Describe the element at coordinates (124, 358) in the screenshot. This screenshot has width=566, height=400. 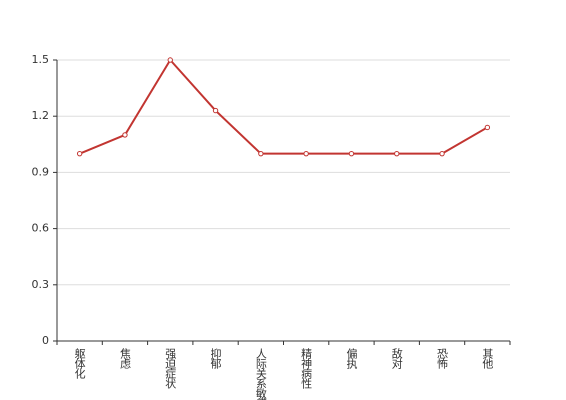
I see `x-tick-label: 焦虑` at that location.